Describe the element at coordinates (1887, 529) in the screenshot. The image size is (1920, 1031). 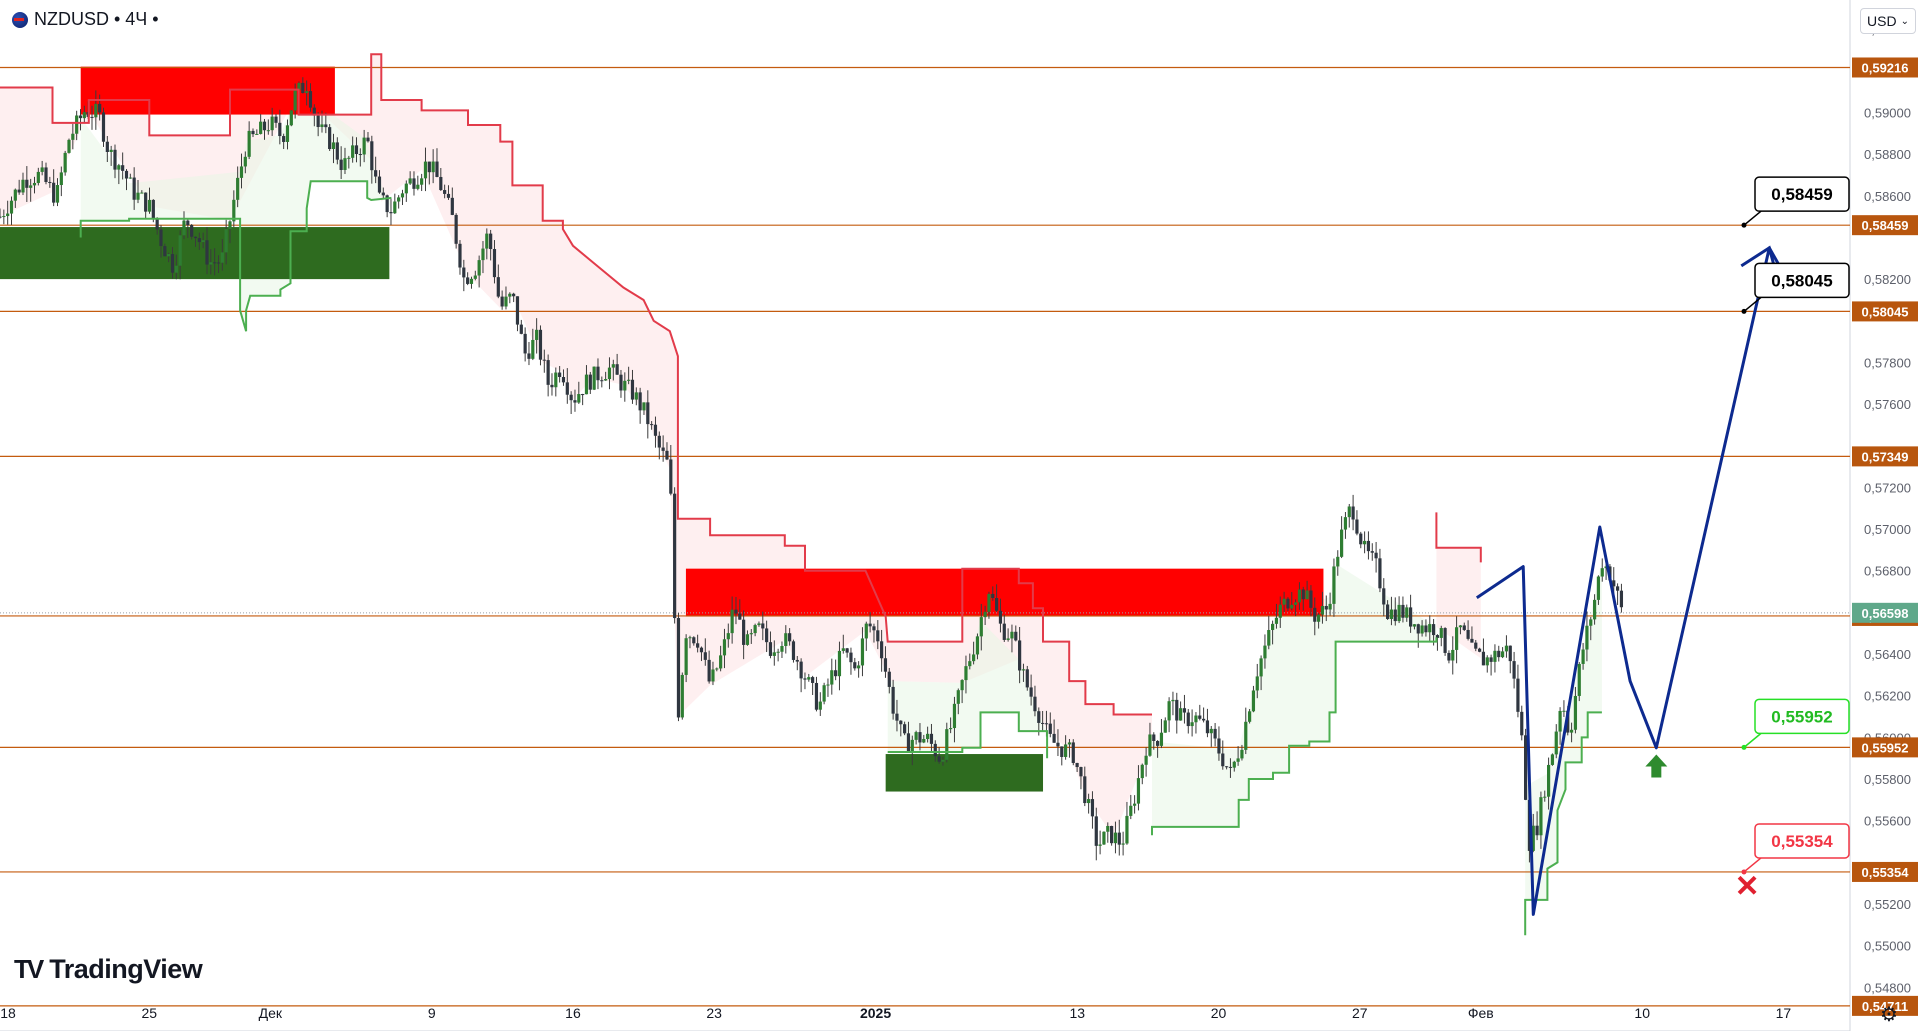
I see `y-tick-label-8: 0,57000` at that location.